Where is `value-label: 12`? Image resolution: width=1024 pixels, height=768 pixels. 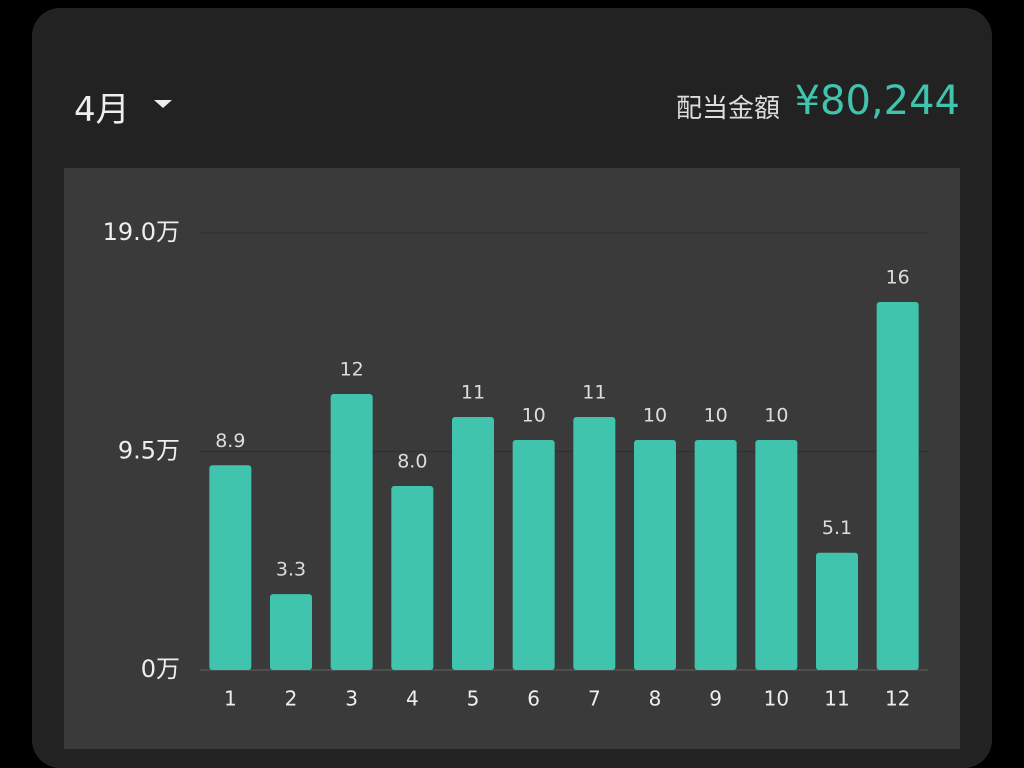
value-label: 12 is located at coordinates (352, 370).